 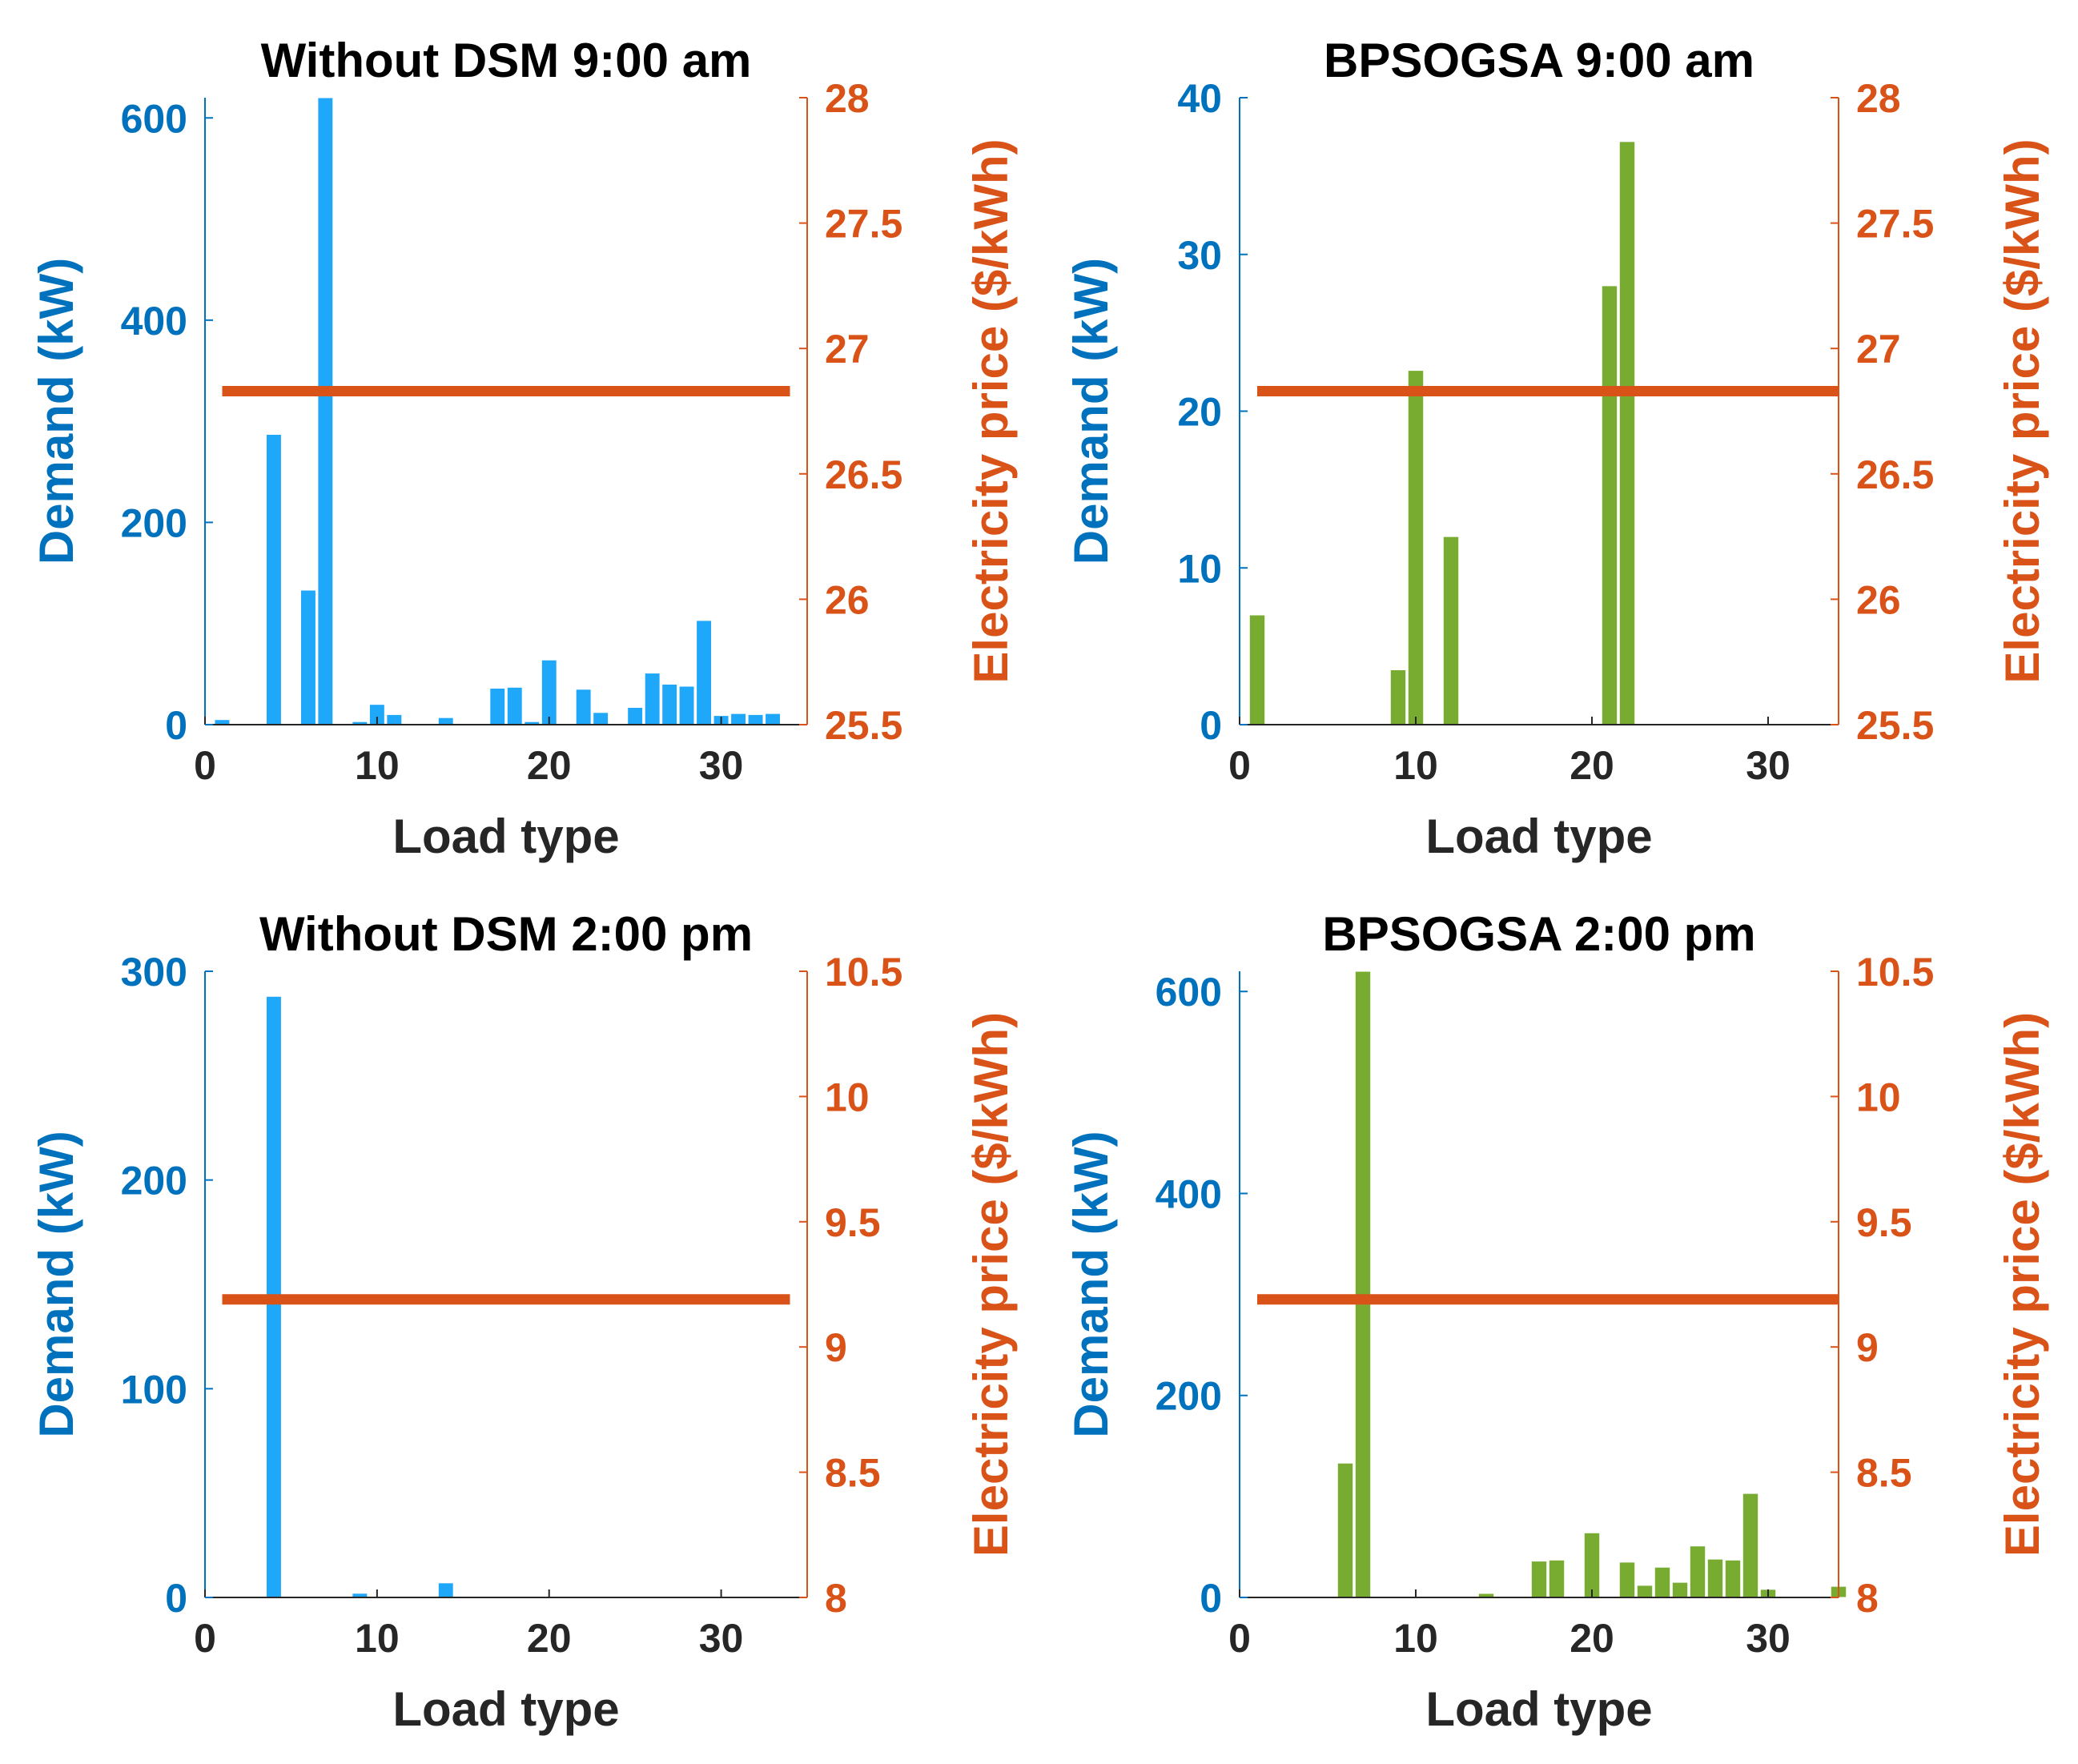 I want to click on chart-title: BPSOGSA 9:00 am, so click(x=1539, y=60).